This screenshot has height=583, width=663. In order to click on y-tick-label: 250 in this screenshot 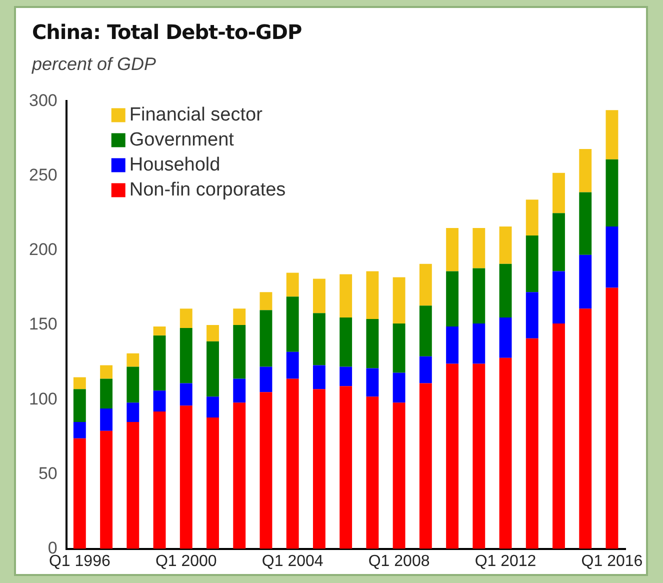, I will do `click(43, 174)`.